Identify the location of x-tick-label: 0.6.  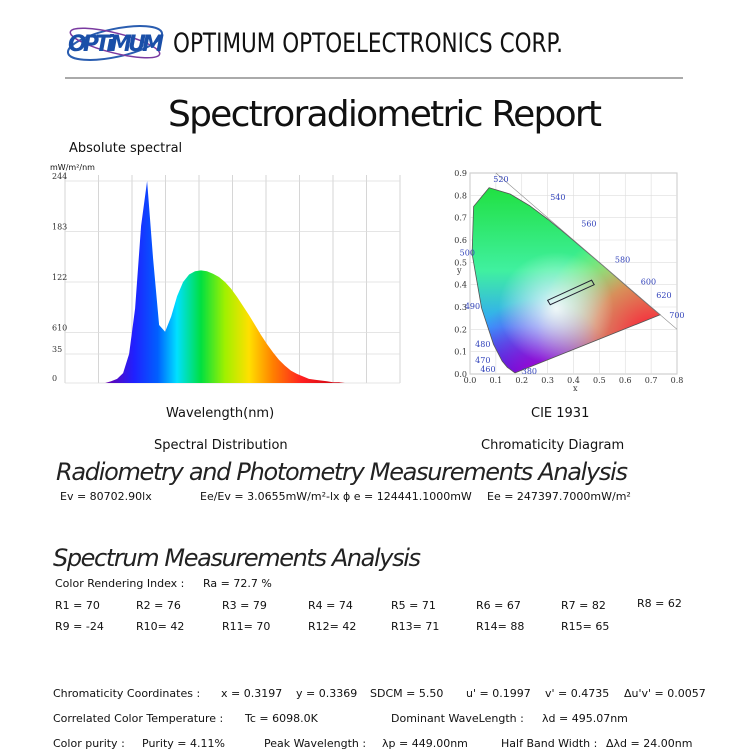
(625, 380).